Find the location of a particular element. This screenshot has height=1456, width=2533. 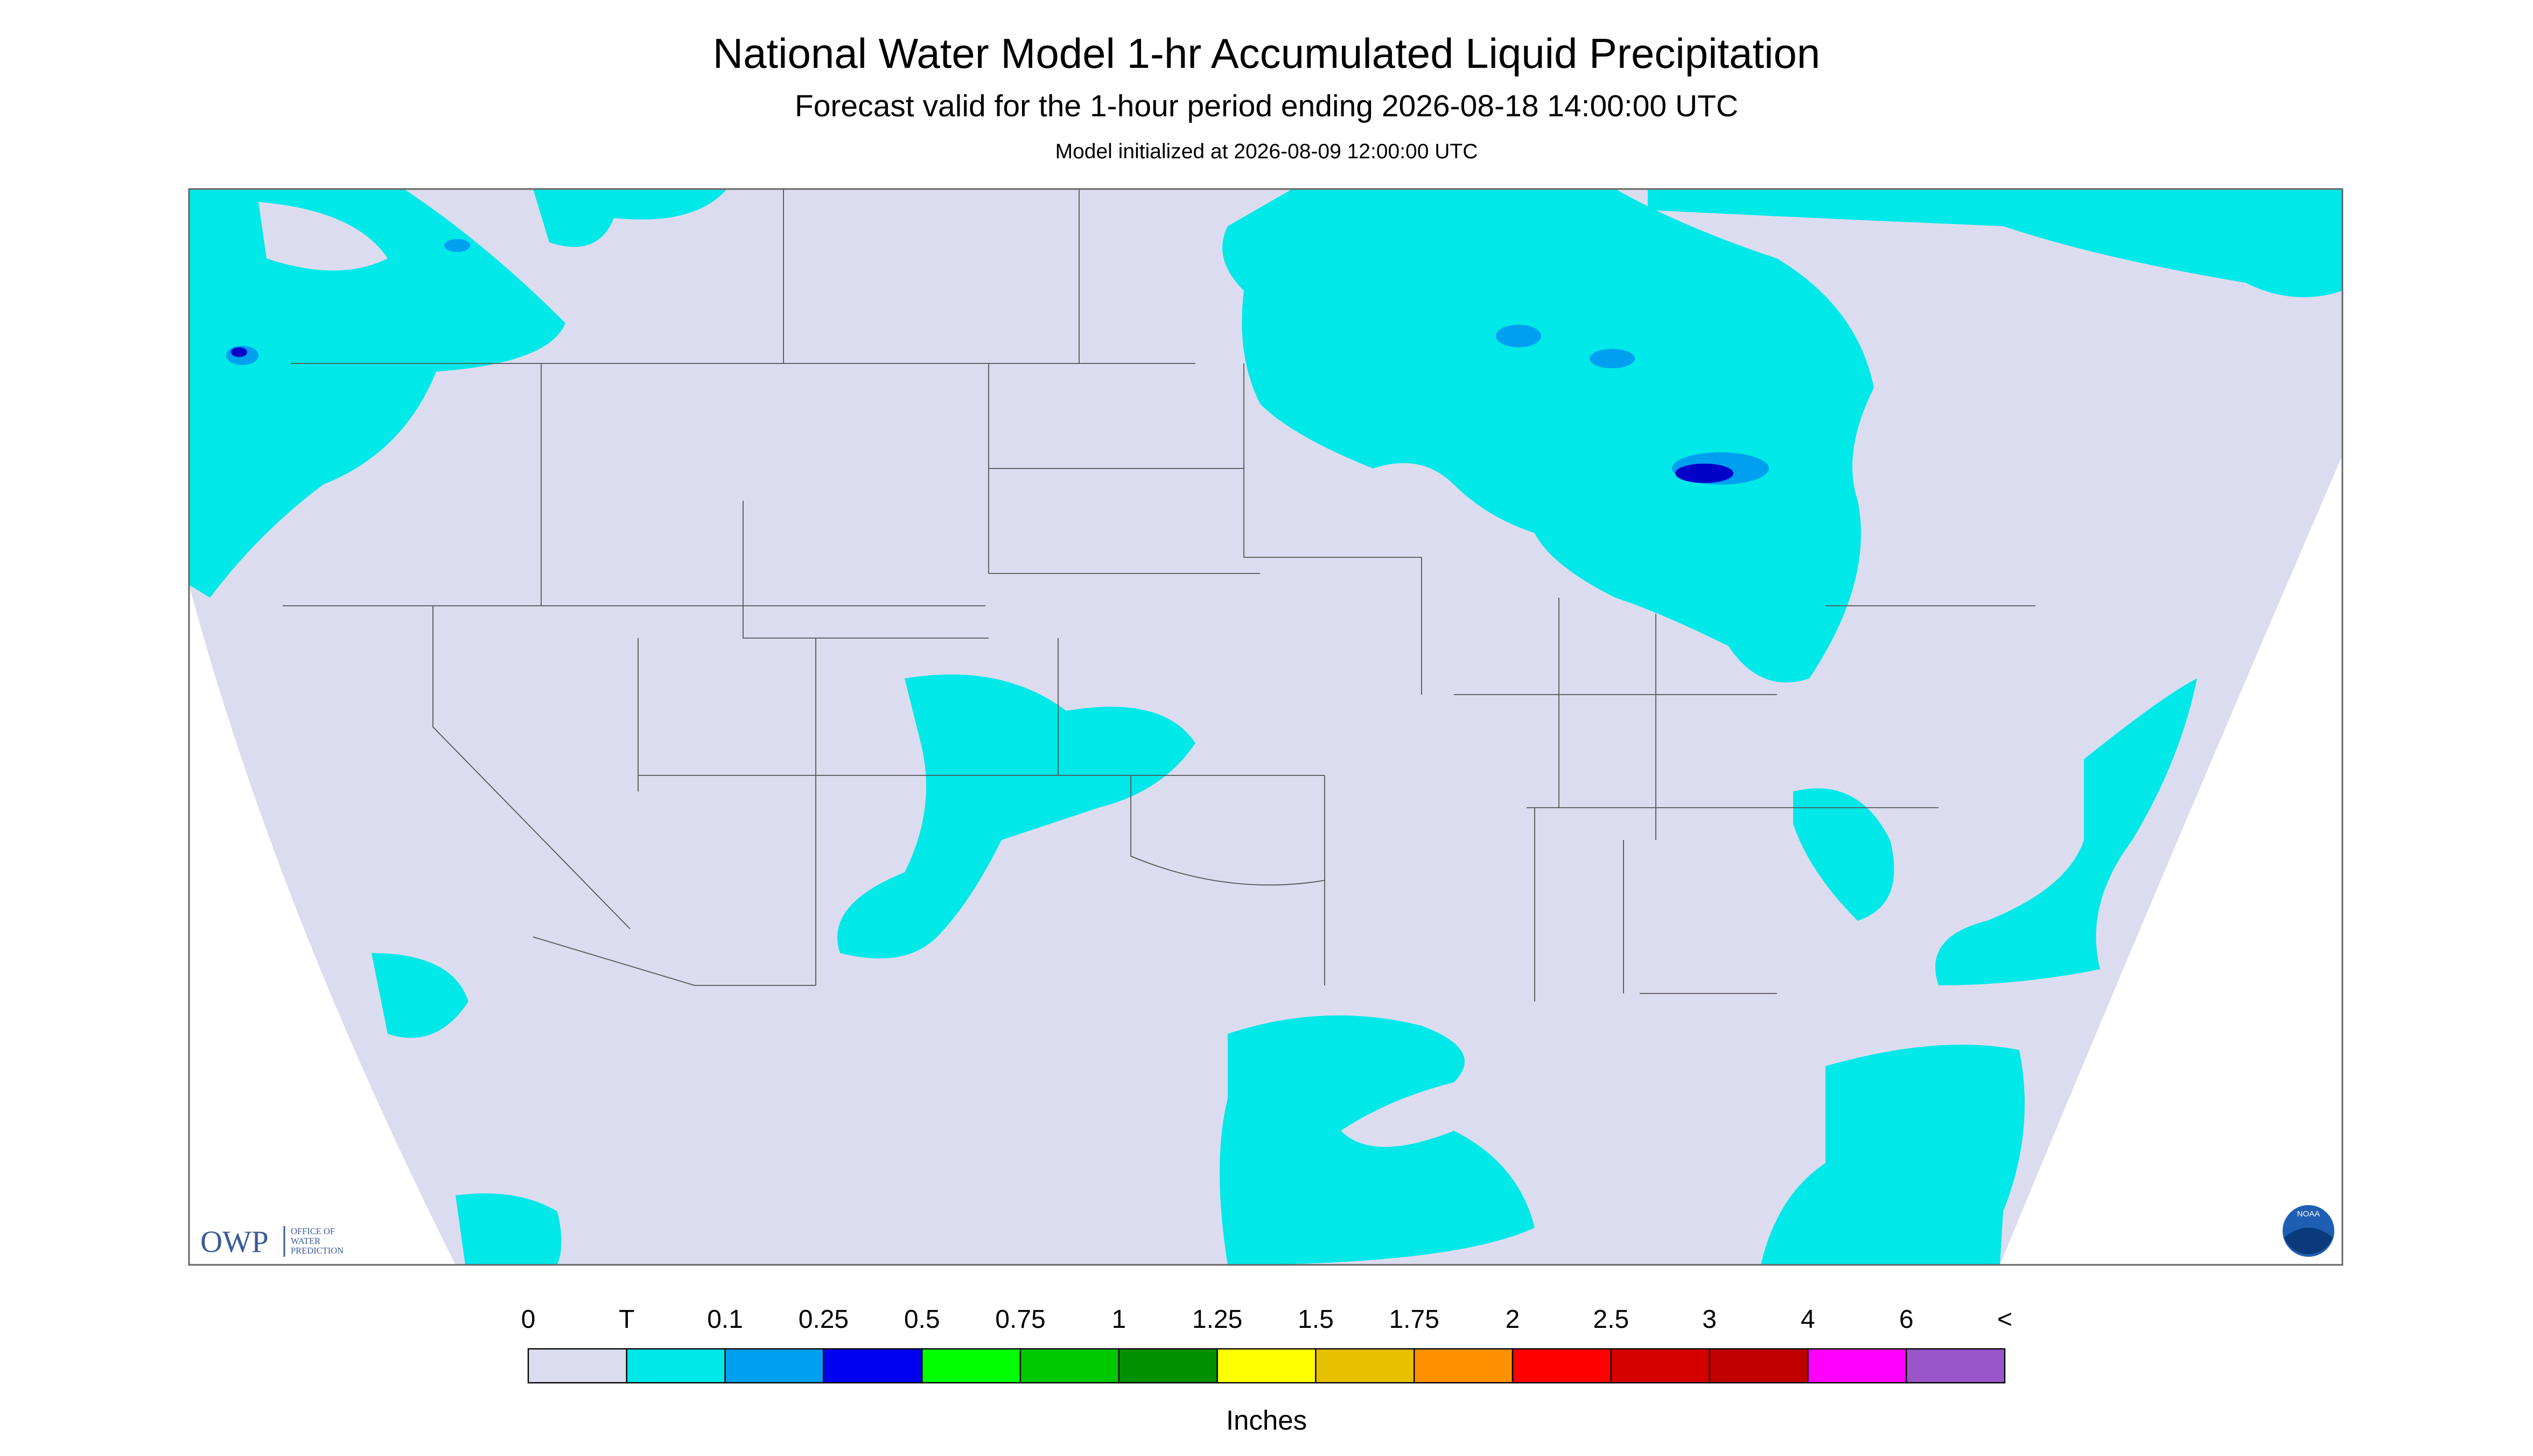

legend-label: 0.5 is located at coordinates (922, 1319).